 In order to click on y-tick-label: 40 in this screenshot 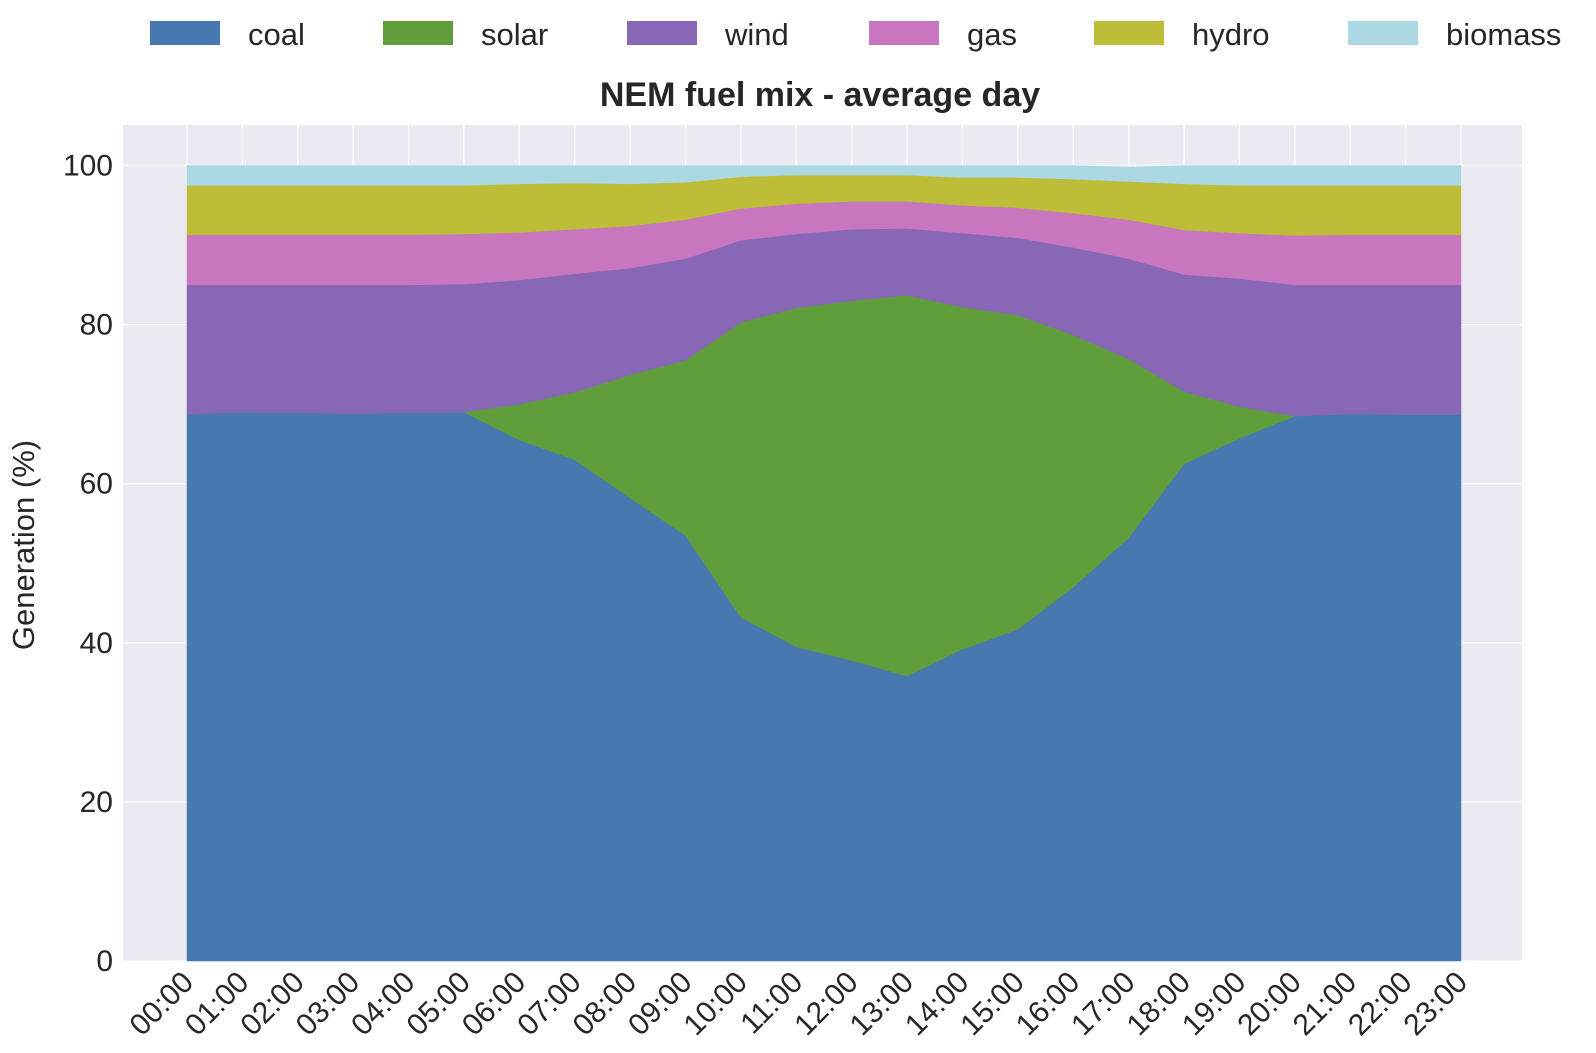, I will do `click(96, 643)`.